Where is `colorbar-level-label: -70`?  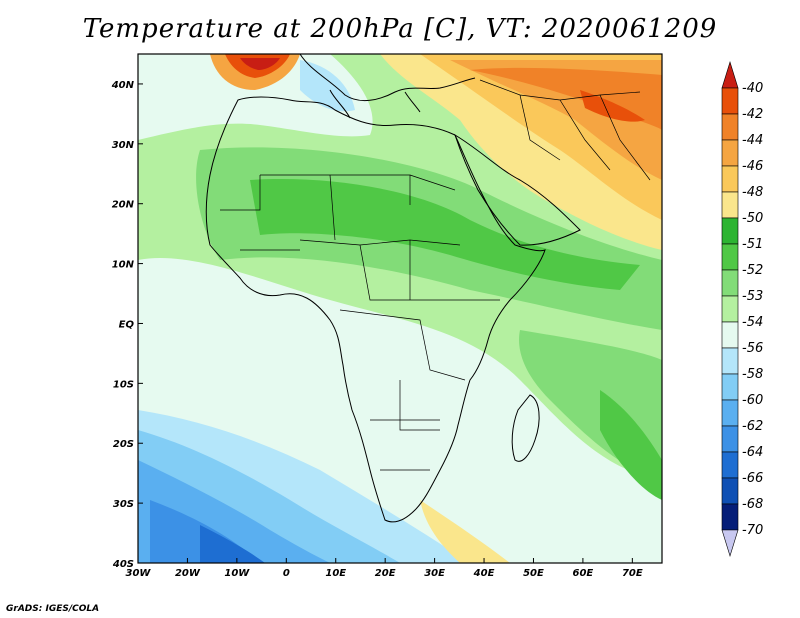 colorbar-level-label: -70 is located at coordinates (752, 530).